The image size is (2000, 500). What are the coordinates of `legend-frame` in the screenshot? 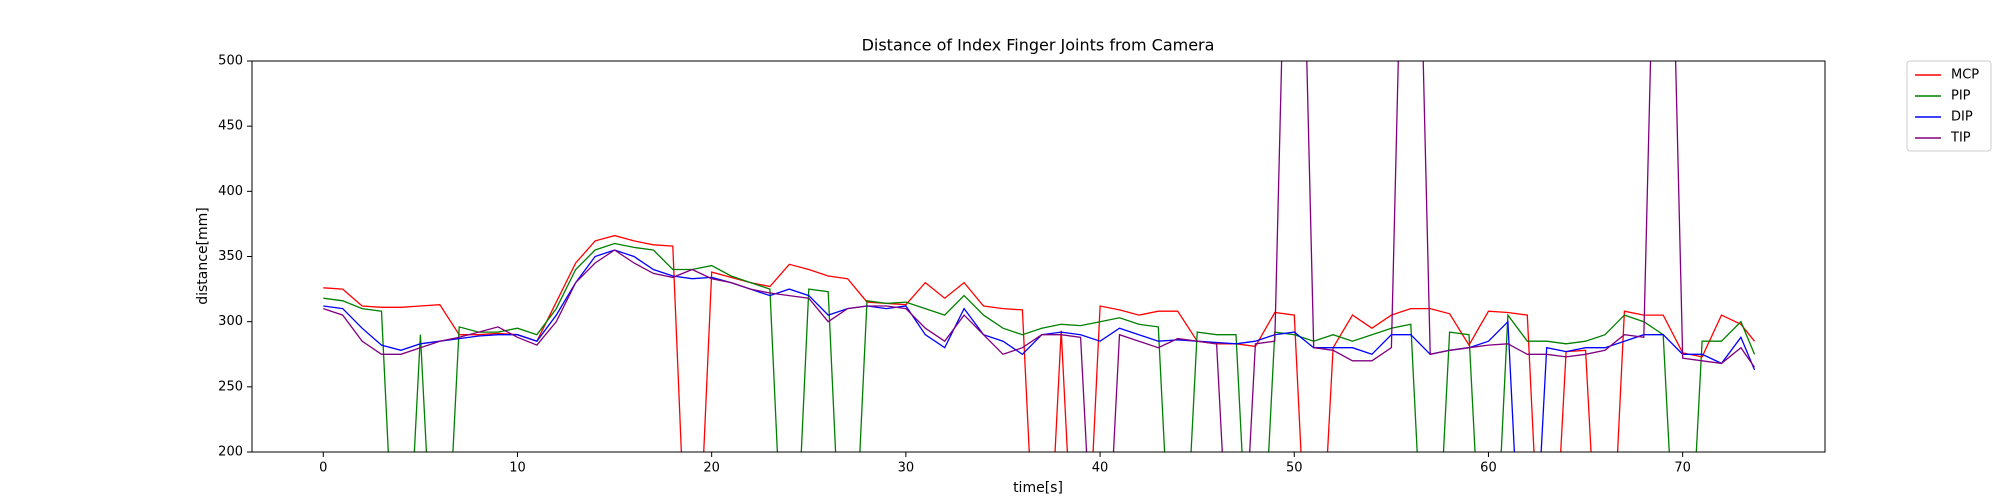 It's located at (1949, 106).